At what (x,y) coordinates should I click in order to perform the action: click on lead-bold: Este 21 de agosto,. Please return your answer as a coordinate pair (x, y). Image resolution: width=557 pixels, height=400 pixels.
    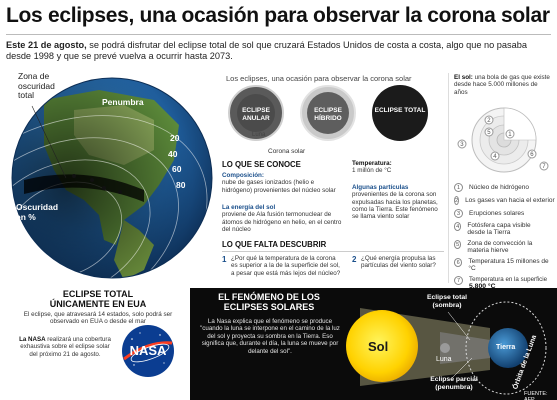
    Looking at the image, I should click on (46, 45).